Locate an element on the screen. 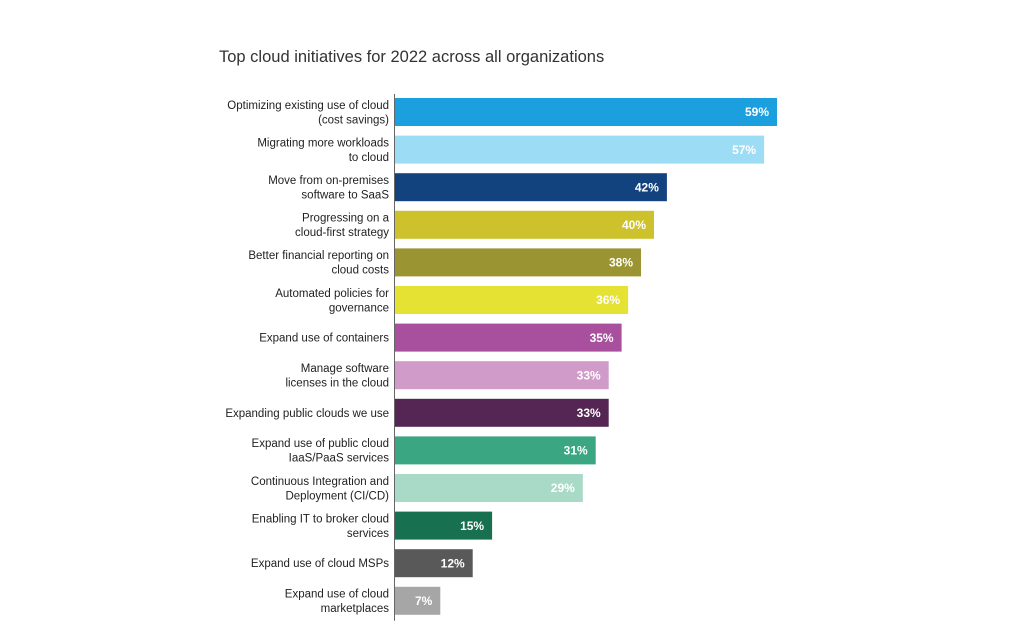  bar-value-label: 57% is located at coordinates (744, 150).